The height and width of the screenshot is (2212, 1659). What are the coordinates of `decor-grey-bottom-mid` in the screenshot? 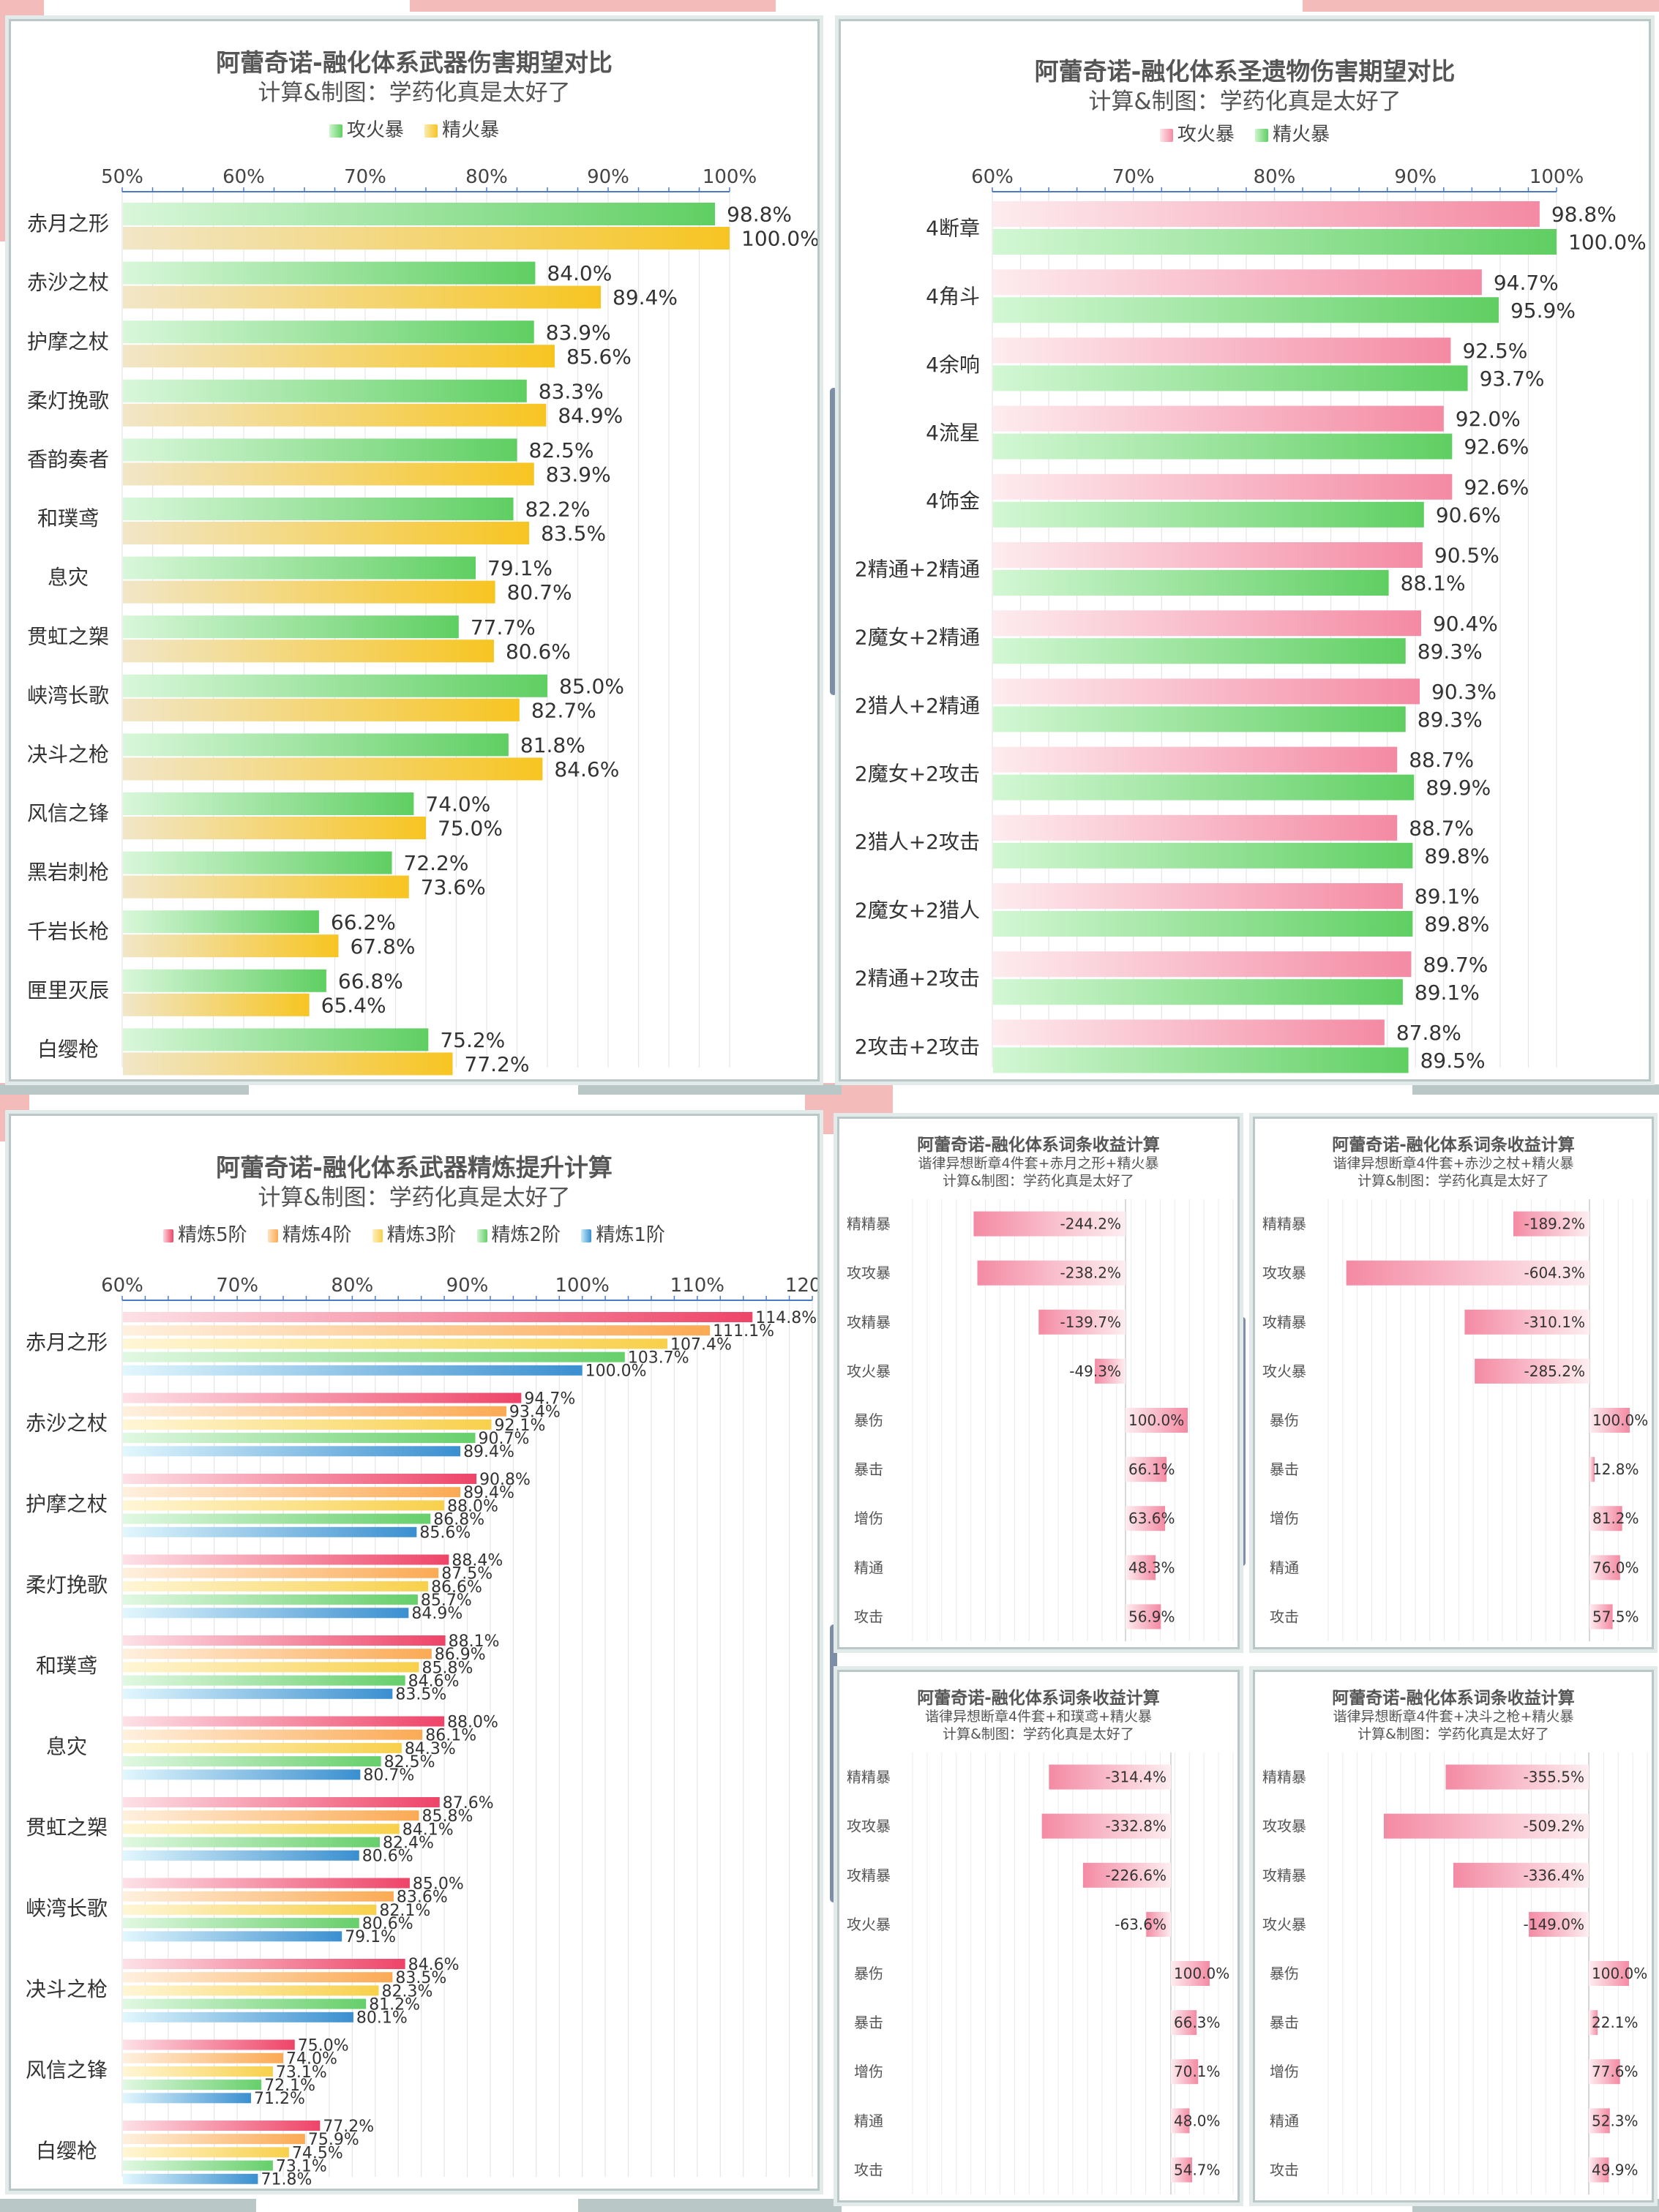 It's located at (710, 2205).